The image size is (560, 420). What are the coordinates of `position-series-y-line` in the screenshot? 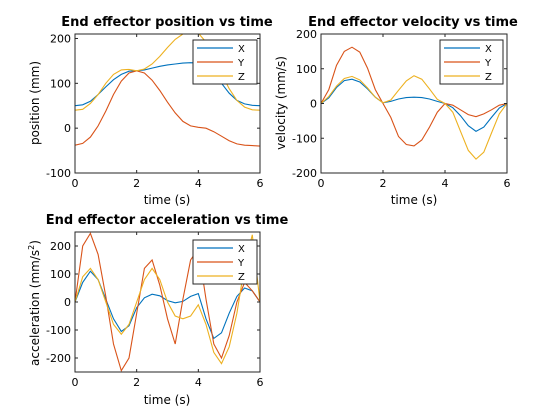 It's located at (167, 108).